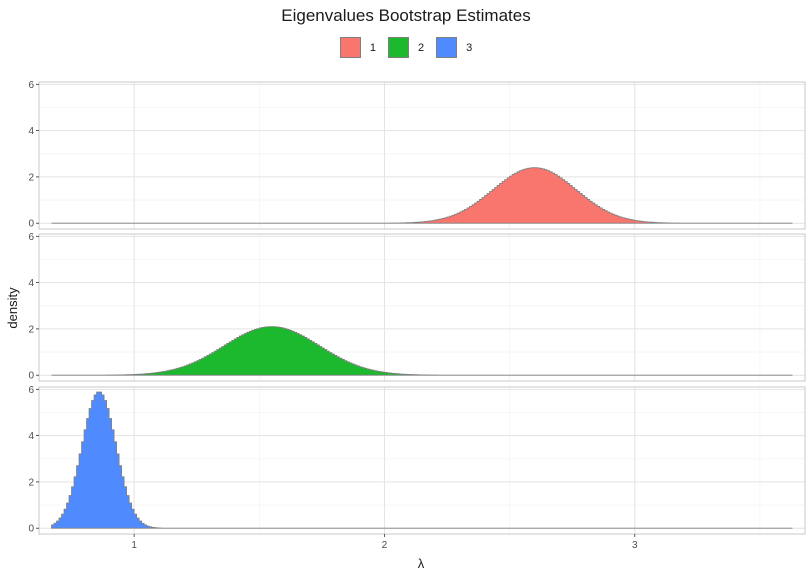 This screenshot has height=576, width=812. What do you see at coordinates (134, 545) in the screenshot?
I see `x-tick-label: 1` at bounding box center [134, 545].